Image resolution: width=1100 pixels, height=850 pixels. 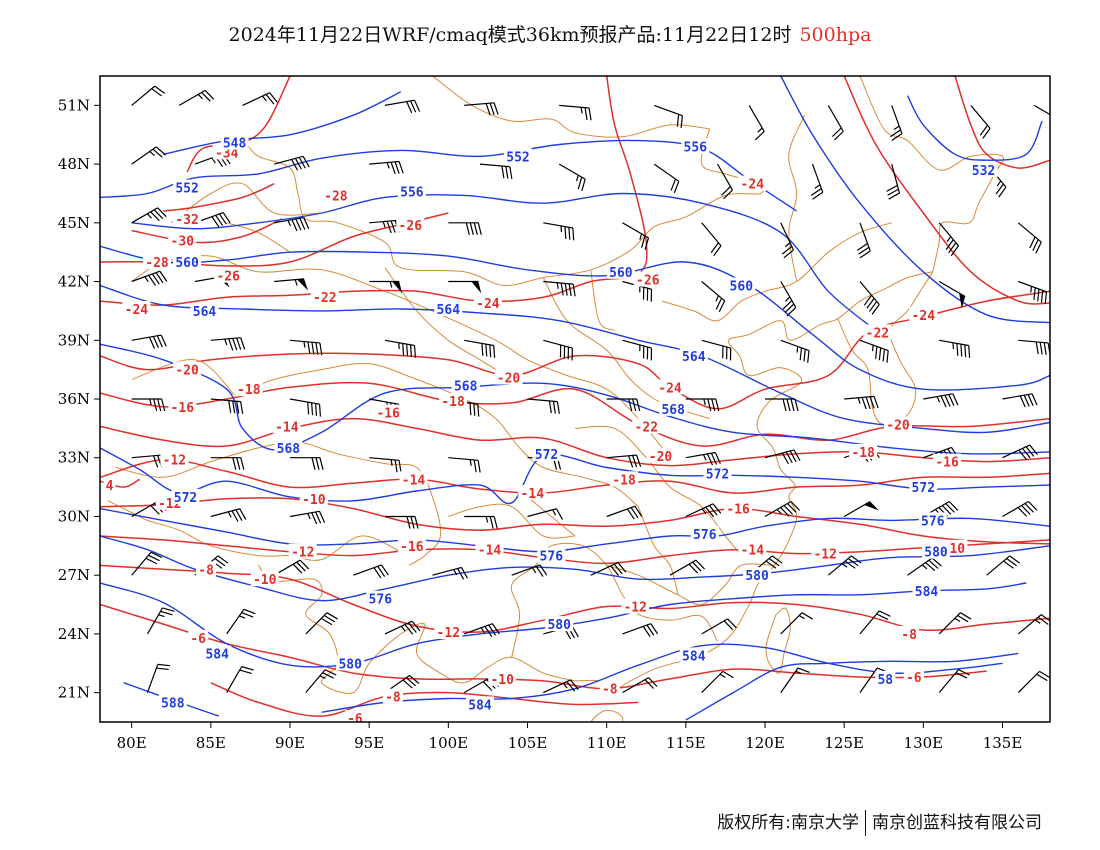 What do you see at coordinates (198, 639) in the screenshot?
I see `temperature-label: -6` at bounding box center [198, 639].